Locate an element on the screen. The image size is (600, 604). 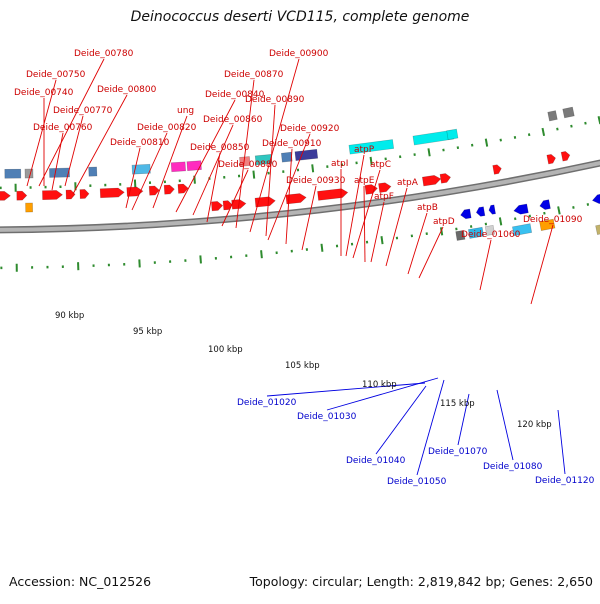
scale-label: 95 kbp is located at coordinates (147, 332).